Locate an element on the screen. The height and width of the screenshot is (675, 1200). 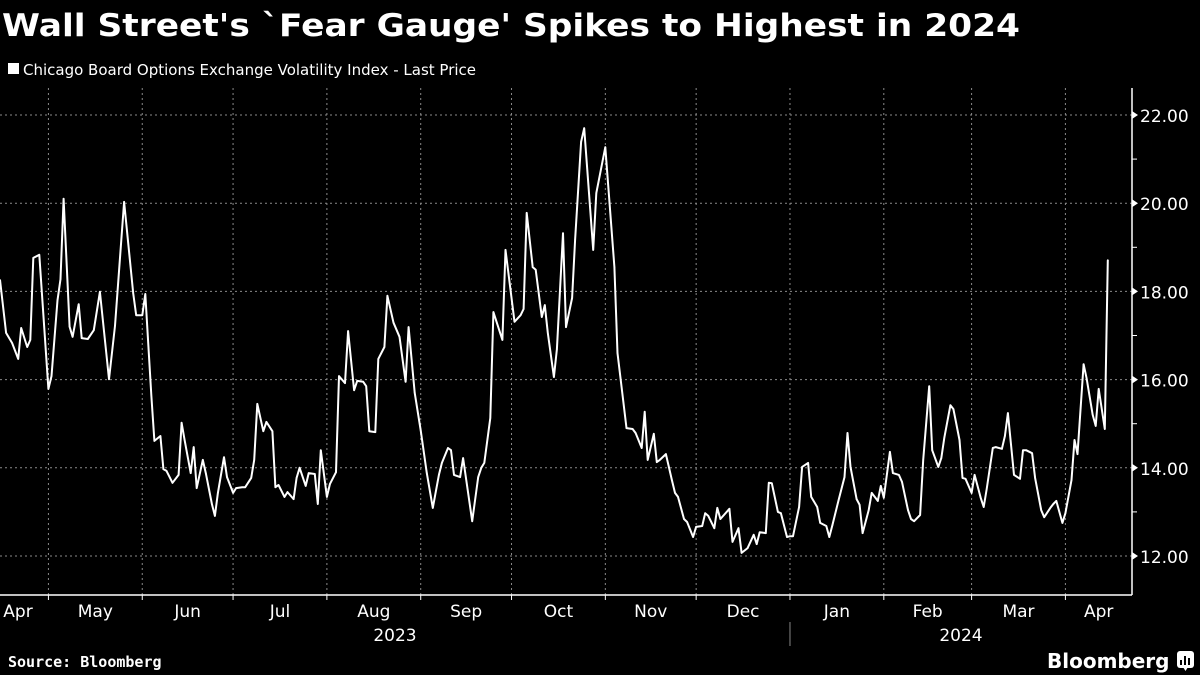
brand-wordmark: Bloomberg is located at coordinates (1108, 661).